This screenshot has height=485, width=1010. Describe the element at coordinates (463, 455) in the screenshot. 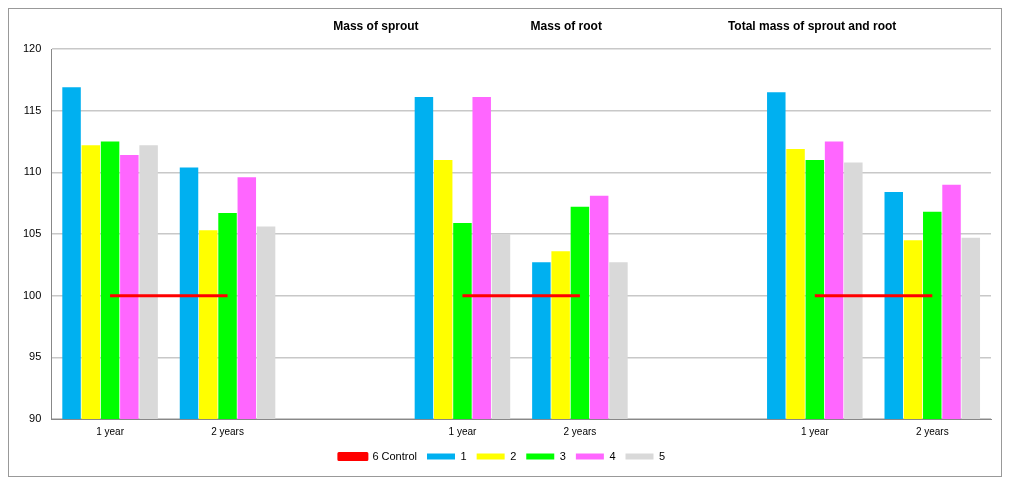

I see `legend-label: 1` at that location.